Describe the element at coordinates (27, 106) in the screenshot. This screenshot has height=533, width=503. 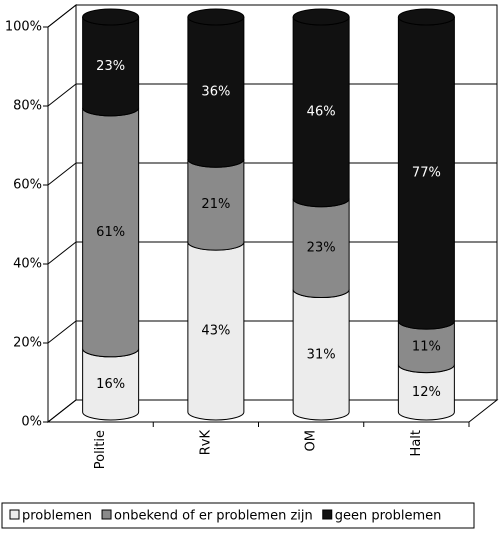
I see `y-tick-label: 80%` at that location.